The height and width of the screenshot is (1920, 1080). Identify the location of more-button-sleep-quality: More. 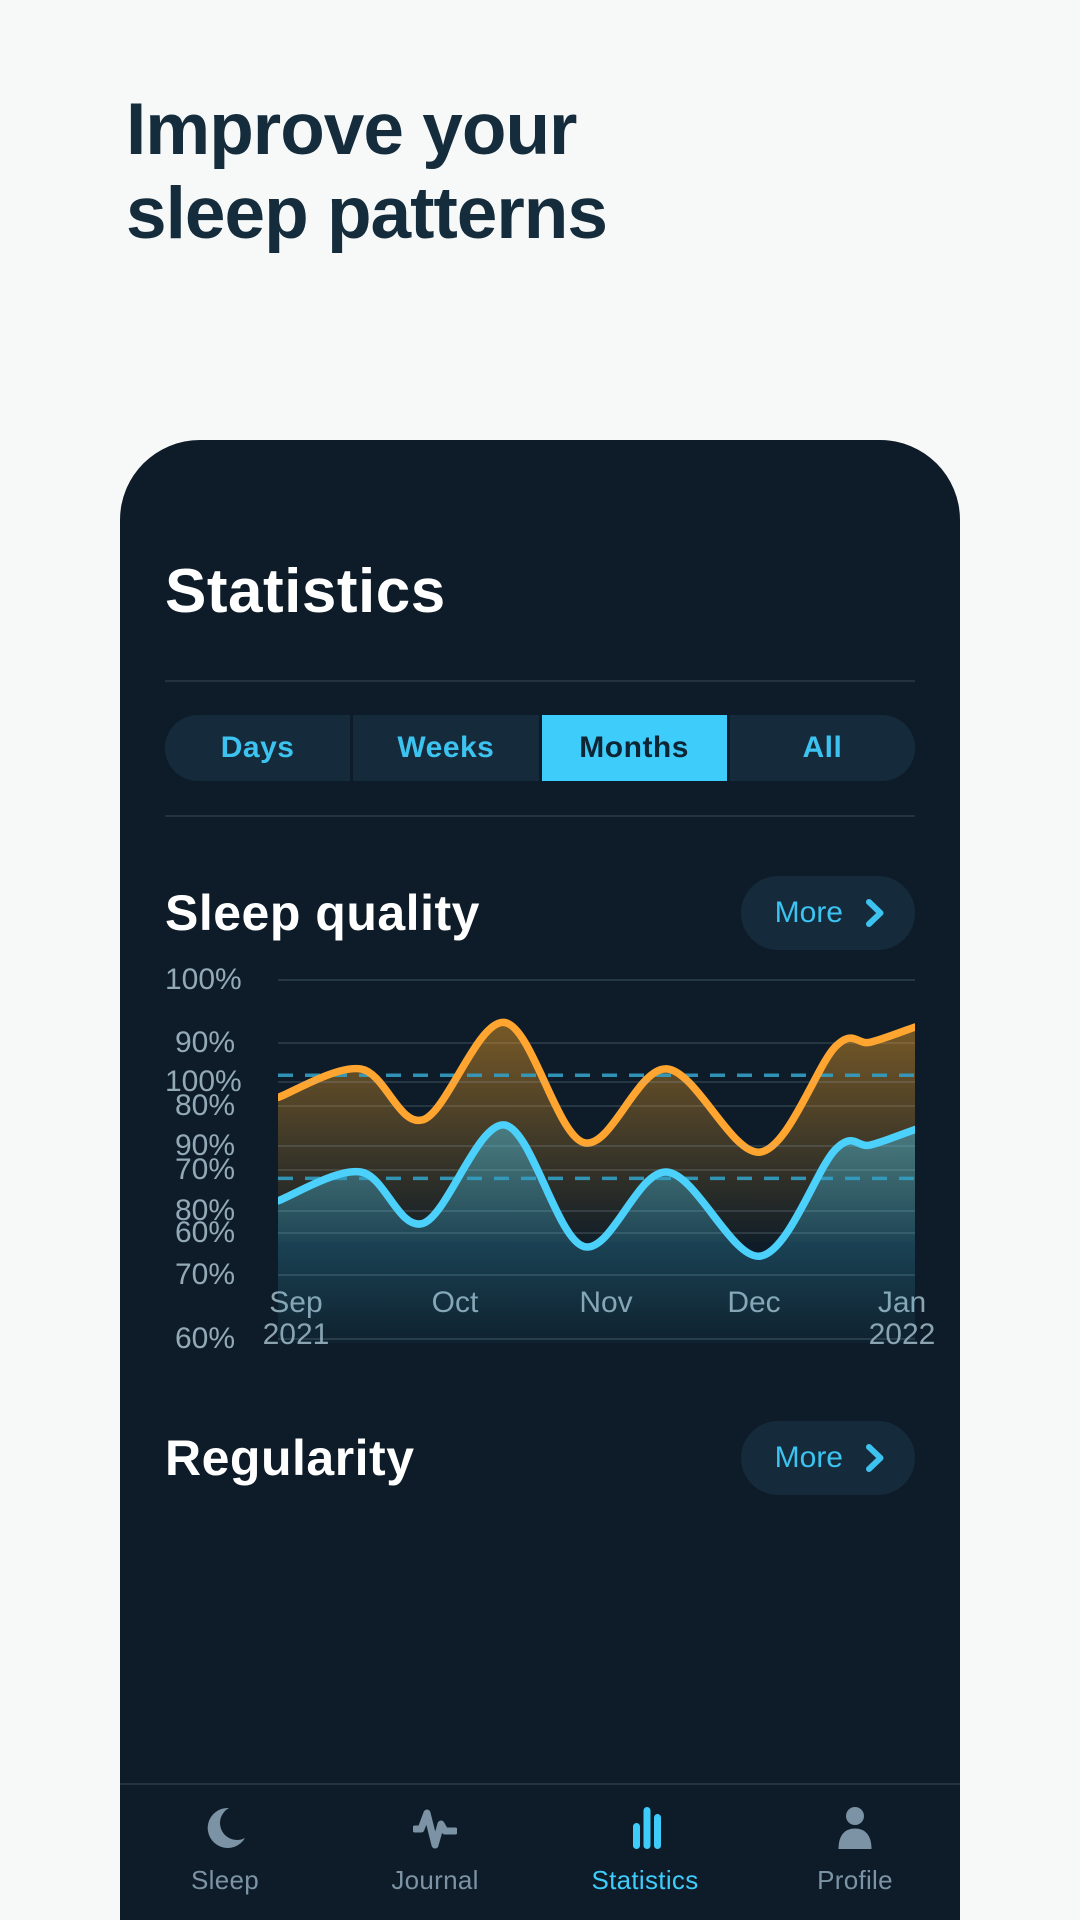
(827, 913).